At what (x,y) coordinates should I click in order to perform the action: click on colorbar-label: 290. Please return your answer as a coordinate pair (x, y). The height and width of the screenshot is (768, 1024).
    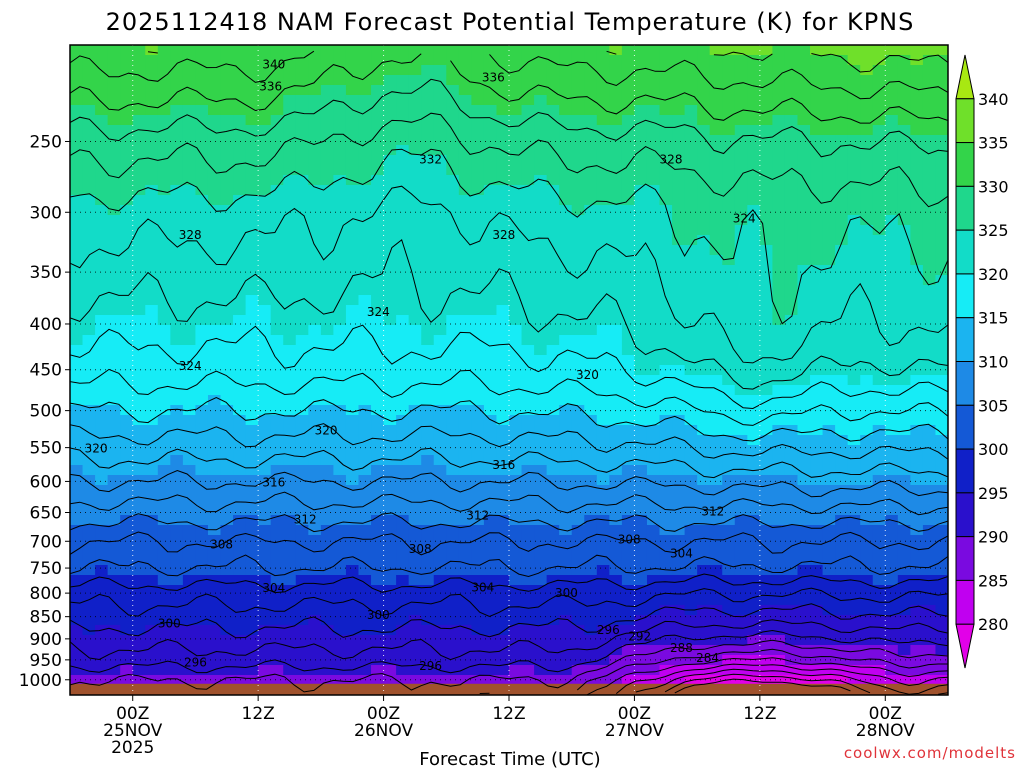
    Looking at the image, I should click on (993, 537).